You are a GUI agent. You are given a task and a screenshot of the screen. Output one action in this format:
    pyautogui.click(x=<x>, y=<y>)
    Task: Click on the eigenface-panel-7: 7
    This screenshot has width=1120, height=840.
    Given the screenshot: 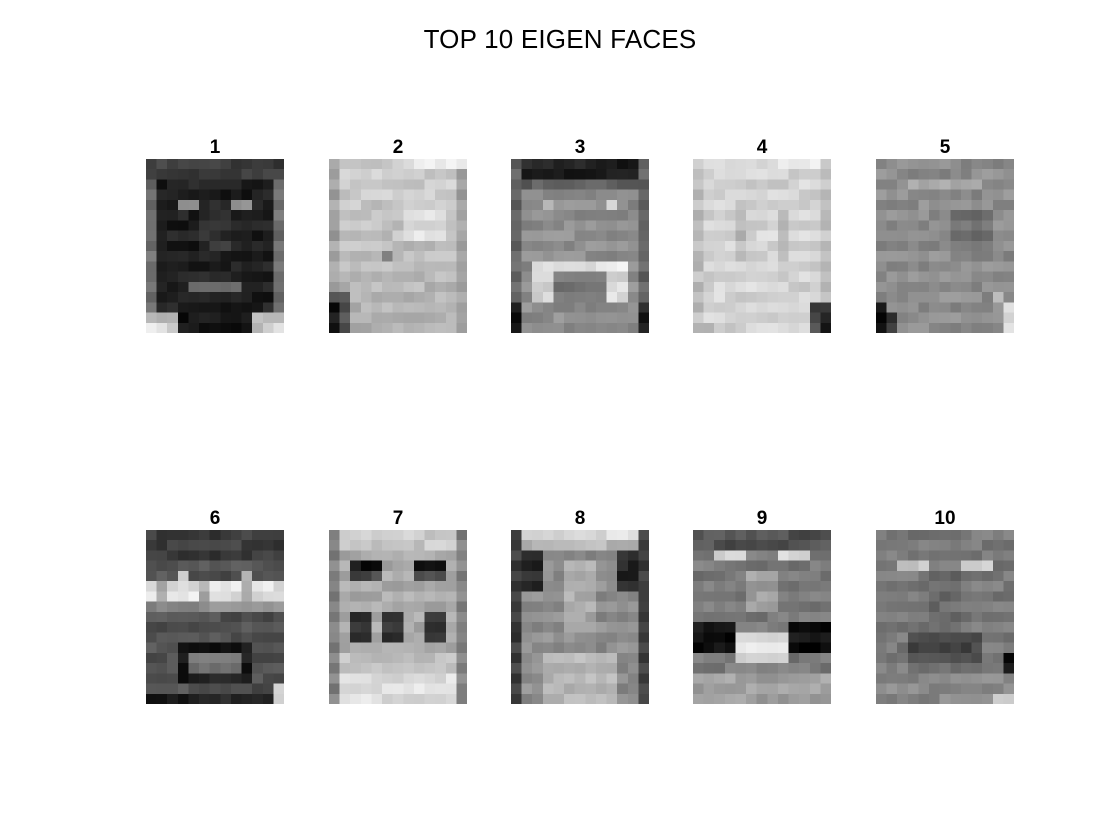 What is the action you would take?
    pyautogui.click(x=398, y=606)
    